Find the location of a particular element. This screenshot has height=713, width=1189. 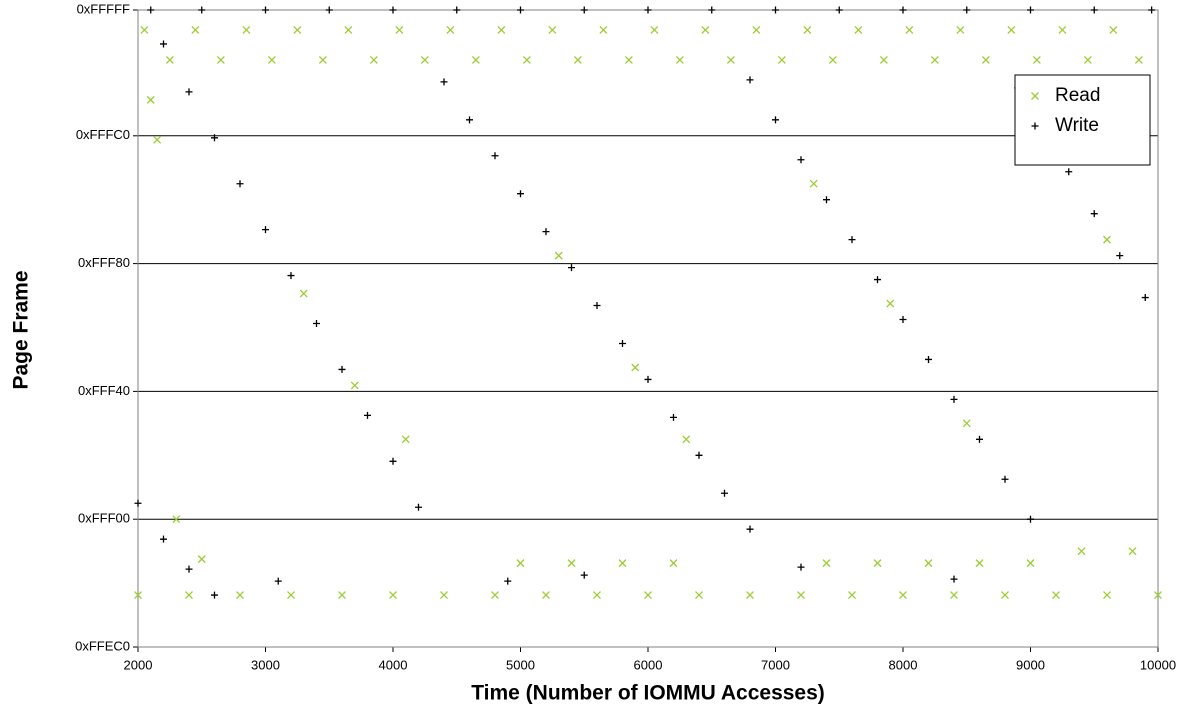

x-tick-label: 10000 is located at coordinates (1158, 664).